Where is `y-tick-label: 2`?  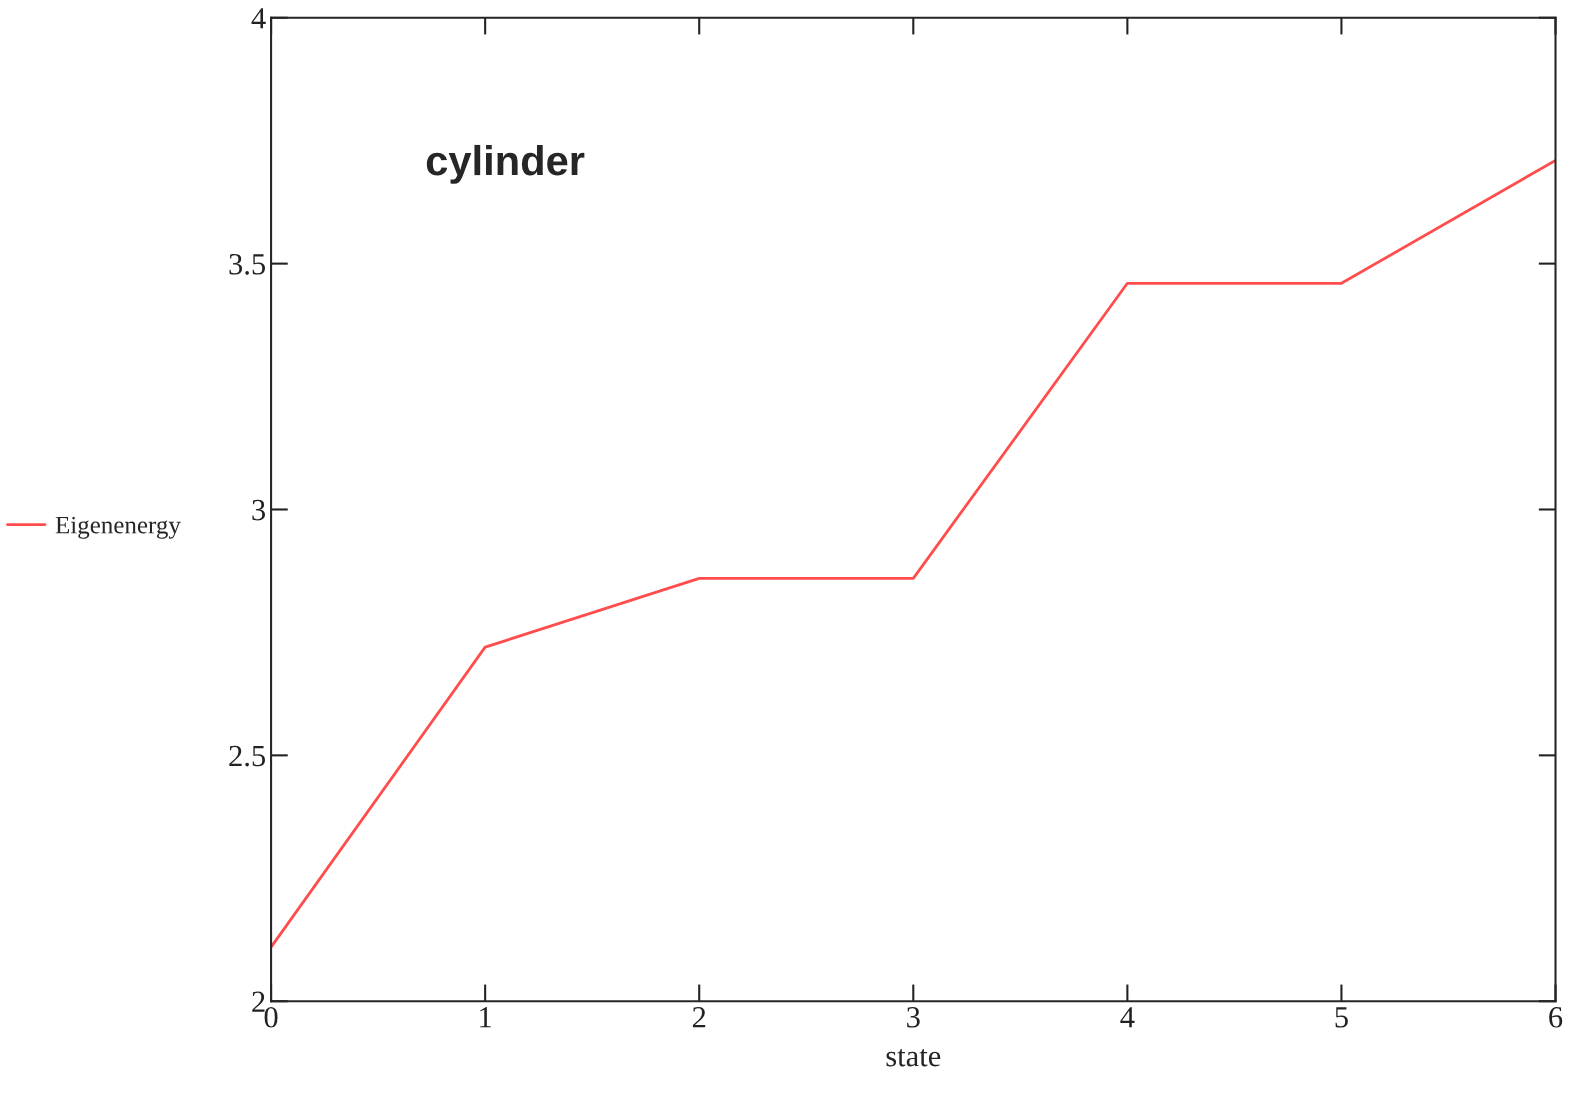
y-tick-label: 2 is located at coordinates (258, 1001).